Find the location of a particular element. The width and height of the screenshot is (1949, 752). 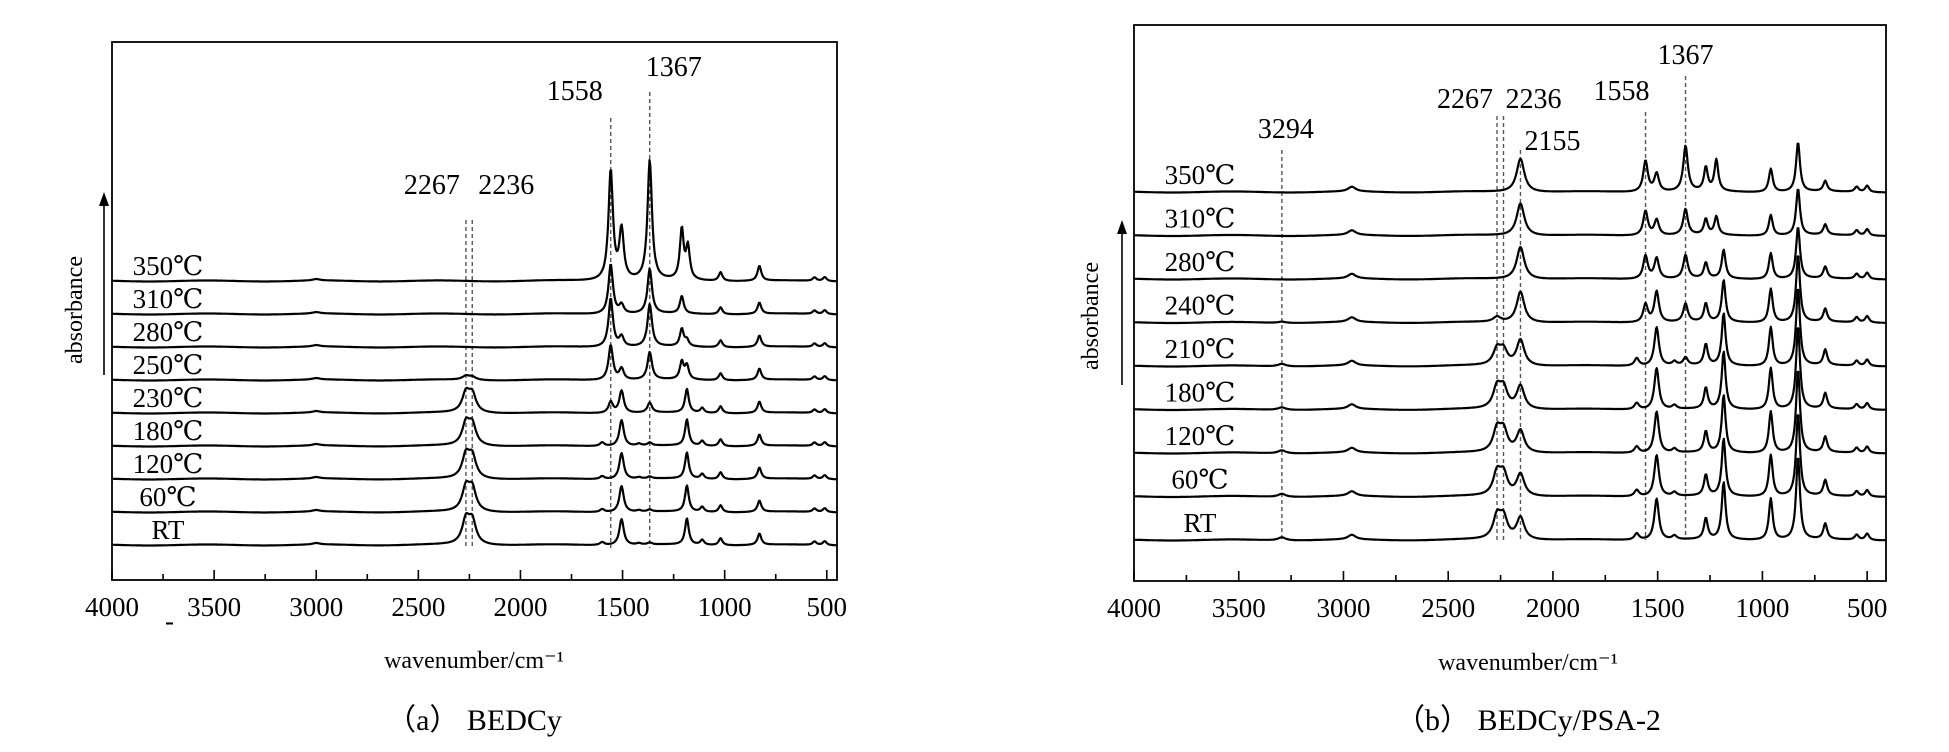

panel-a-caption: （a） BEDCy is located at coordinates (474, 720).